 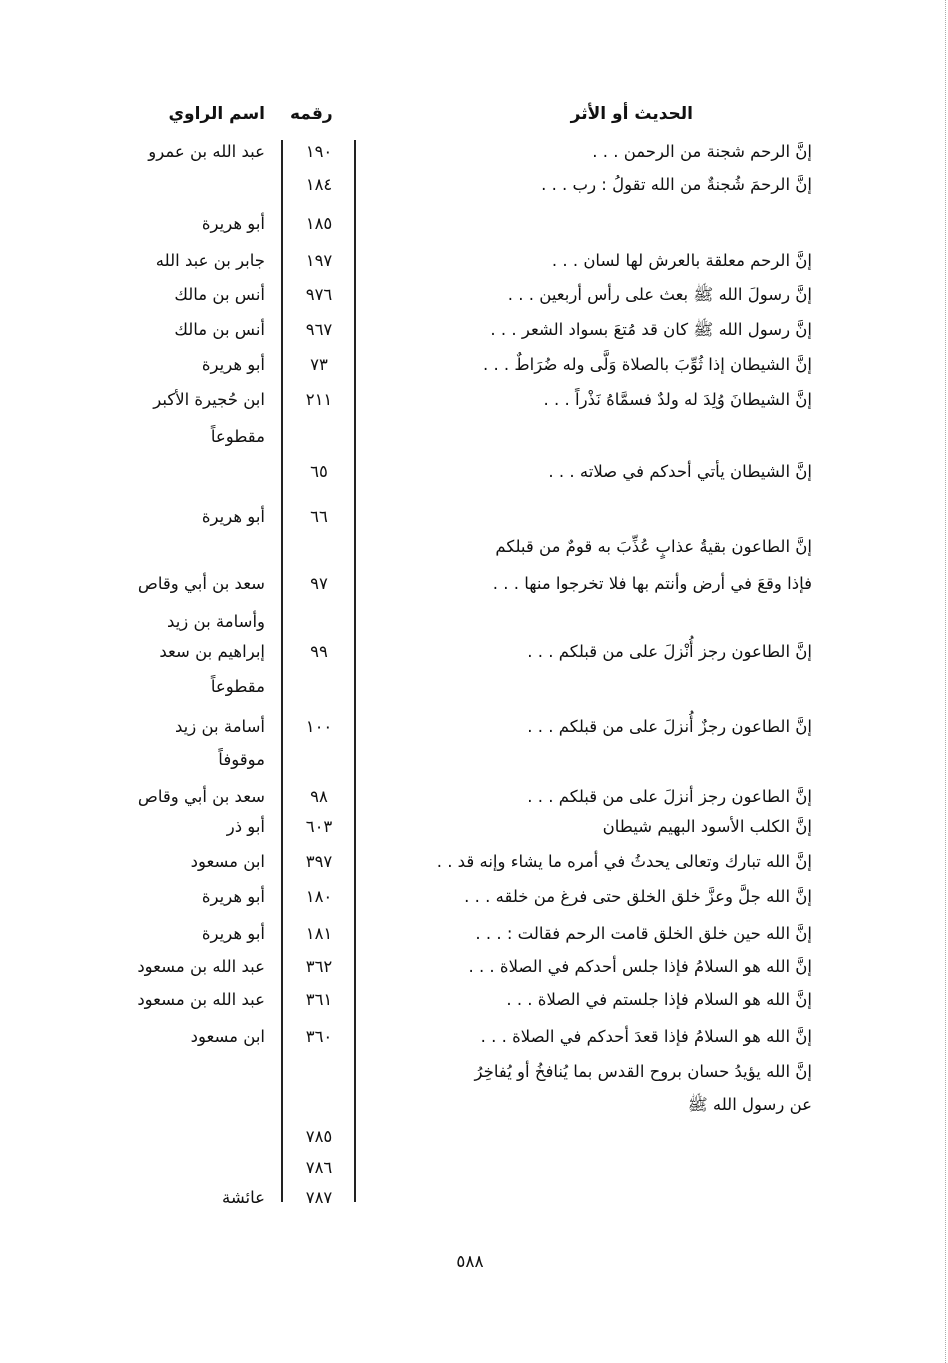 What do you see at coordinates (319, 471) in the screenshot?
I see `hadith-number: ٦٥` at bounding box center [319, 471].